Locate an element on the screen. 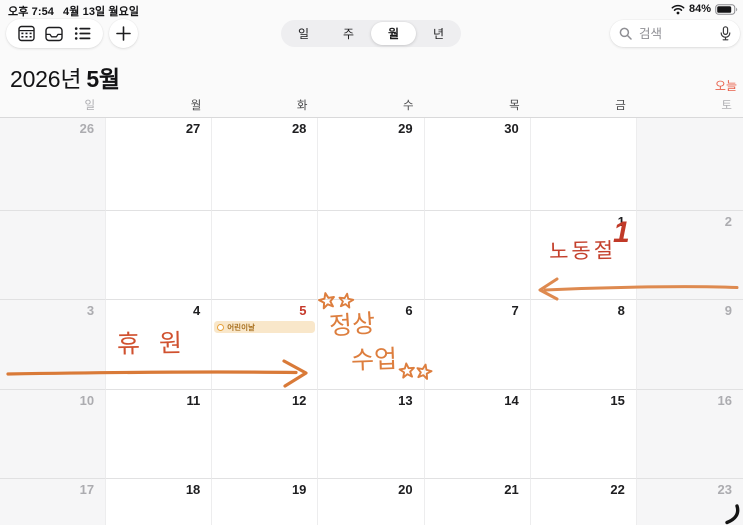 The image size is (743, 525). weekday-tue: 화 is located at coordinates (302, 106).